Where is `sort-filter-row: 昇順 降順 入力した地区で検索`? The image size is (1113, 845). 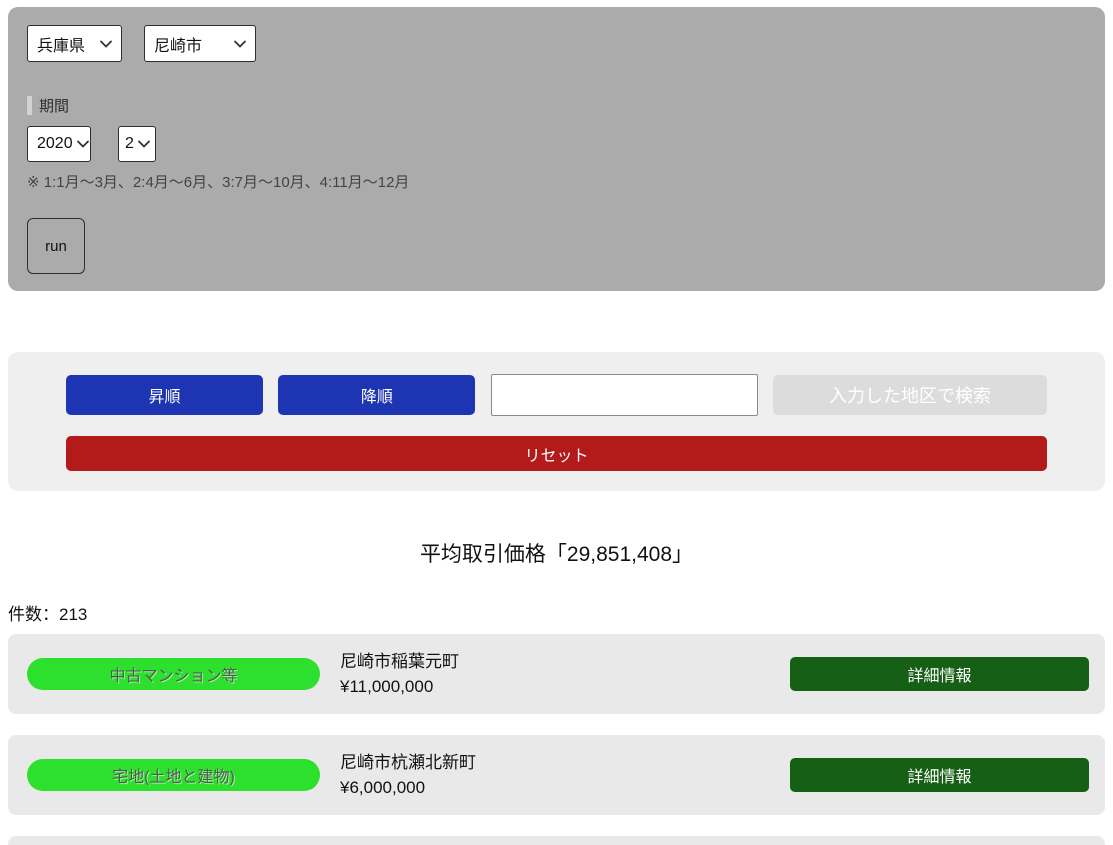 sort-filter-row: 昇順 降順 入力した地区で検索 is located at coordinates (556, 395).